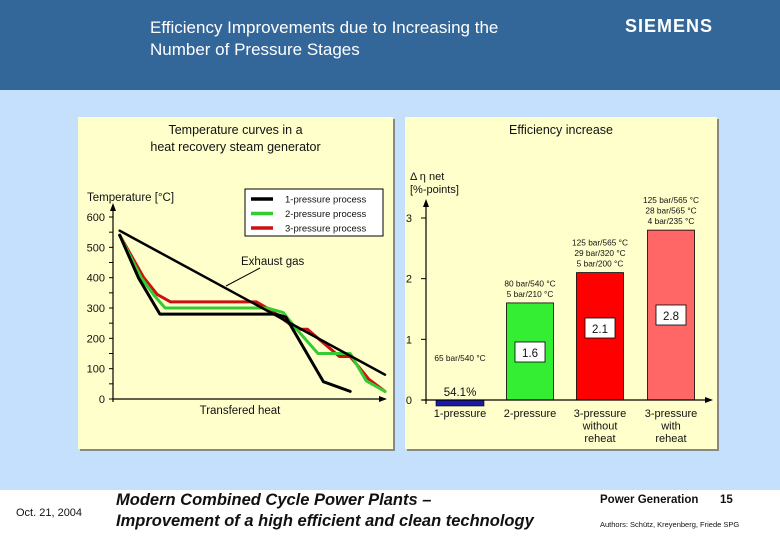  Describe the element at coordinates (96, 370) in the screenshot. I see `y-tick-label: 100` at that location.